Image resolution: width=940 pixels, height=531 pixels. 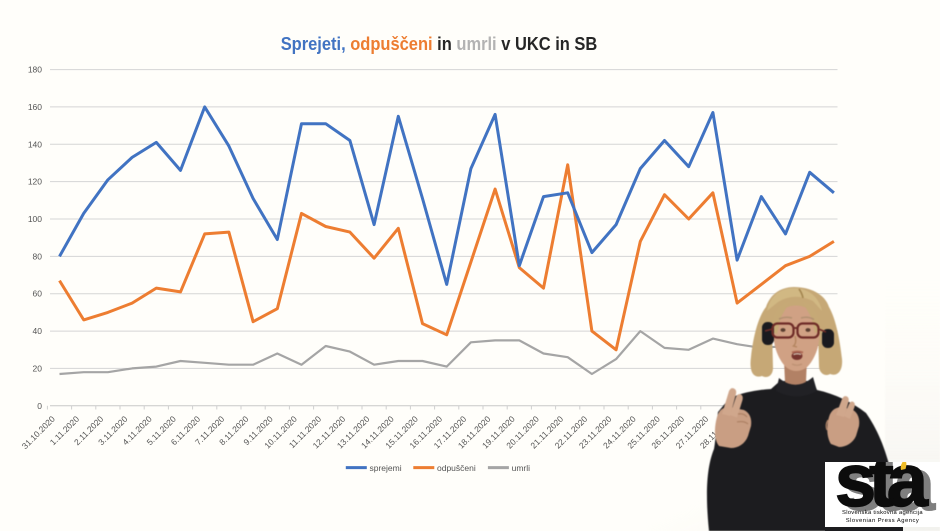 What do you see at coordinates (35, 107) in the screenshot?
I see `svg-text: 160` at bounding box center [35, 107].